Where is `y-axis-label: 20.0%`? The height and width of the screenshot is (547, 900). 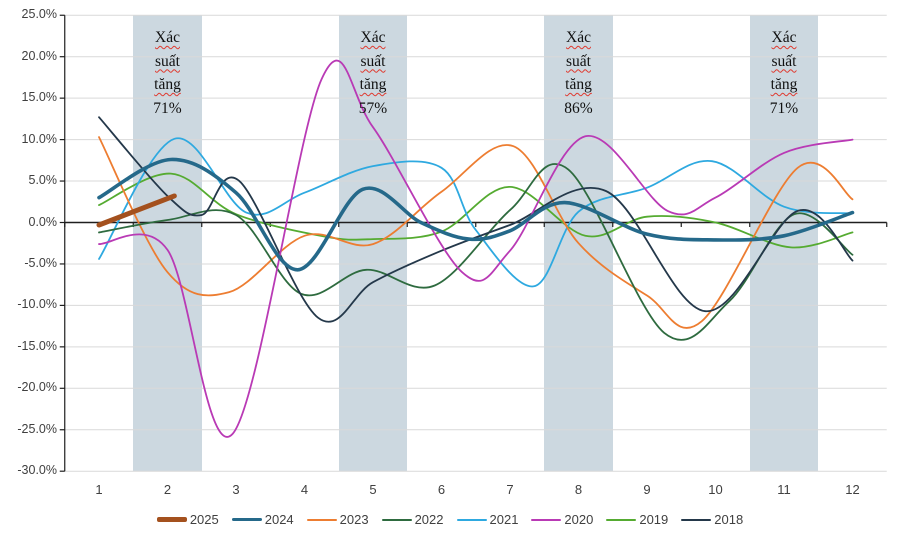 y-axis-label: 20.0% is located at coordinates (39, 55).